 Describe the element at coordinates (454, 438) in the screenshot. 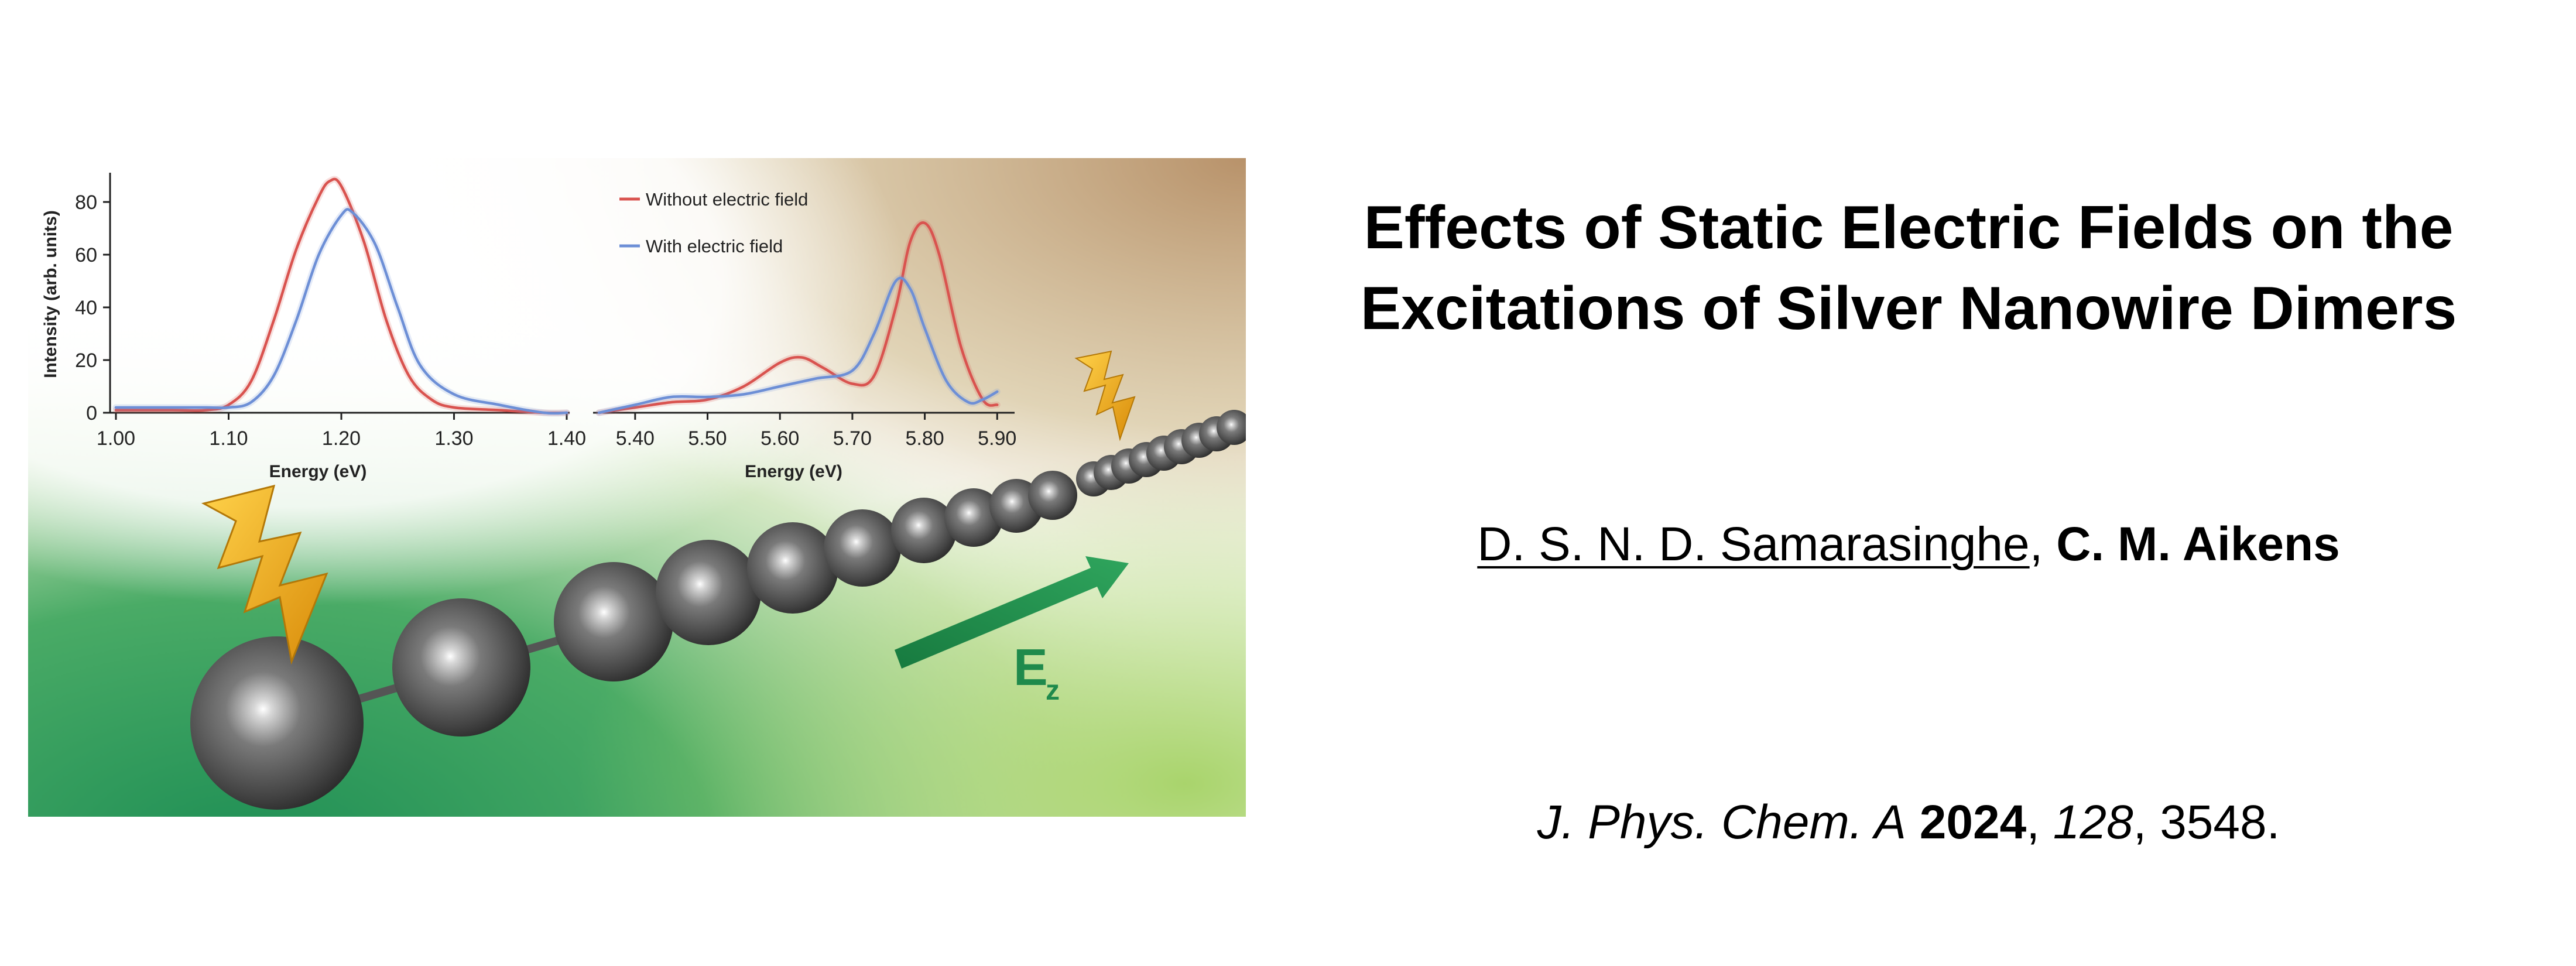

I see `chart-1-x-tick-label: 1.30` at that location.